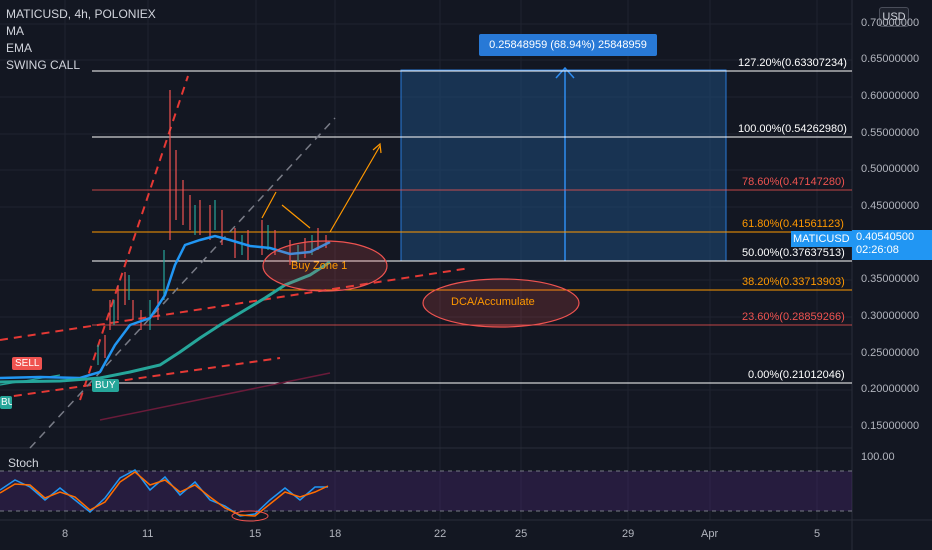 The height and width of the screenshot is (550, 932). What do you see at coordinates (793, 282) in the screenshot?
I see `fib-label: 38.20%(0.33713903)` at bounding box center [793, 282].